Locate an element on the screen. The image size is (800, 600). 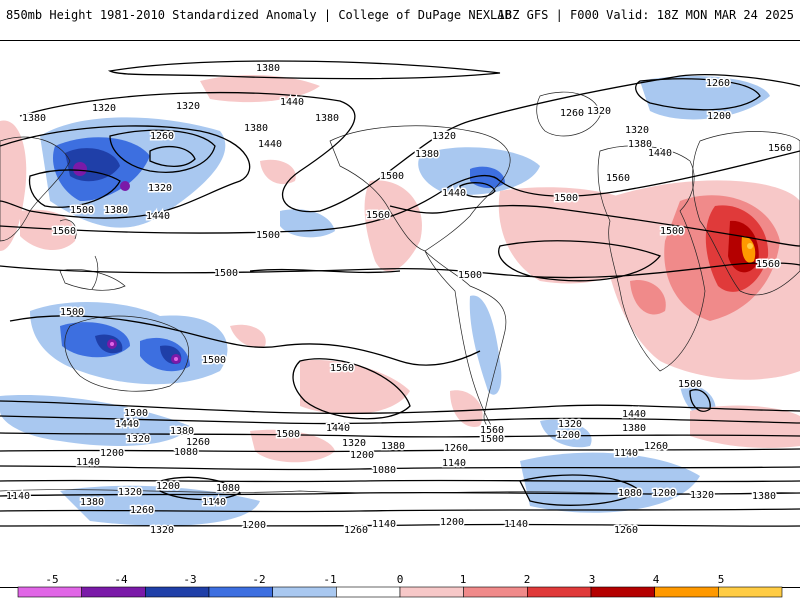
colorbar-tick-label: 0 is located at coordinates (400, 580).